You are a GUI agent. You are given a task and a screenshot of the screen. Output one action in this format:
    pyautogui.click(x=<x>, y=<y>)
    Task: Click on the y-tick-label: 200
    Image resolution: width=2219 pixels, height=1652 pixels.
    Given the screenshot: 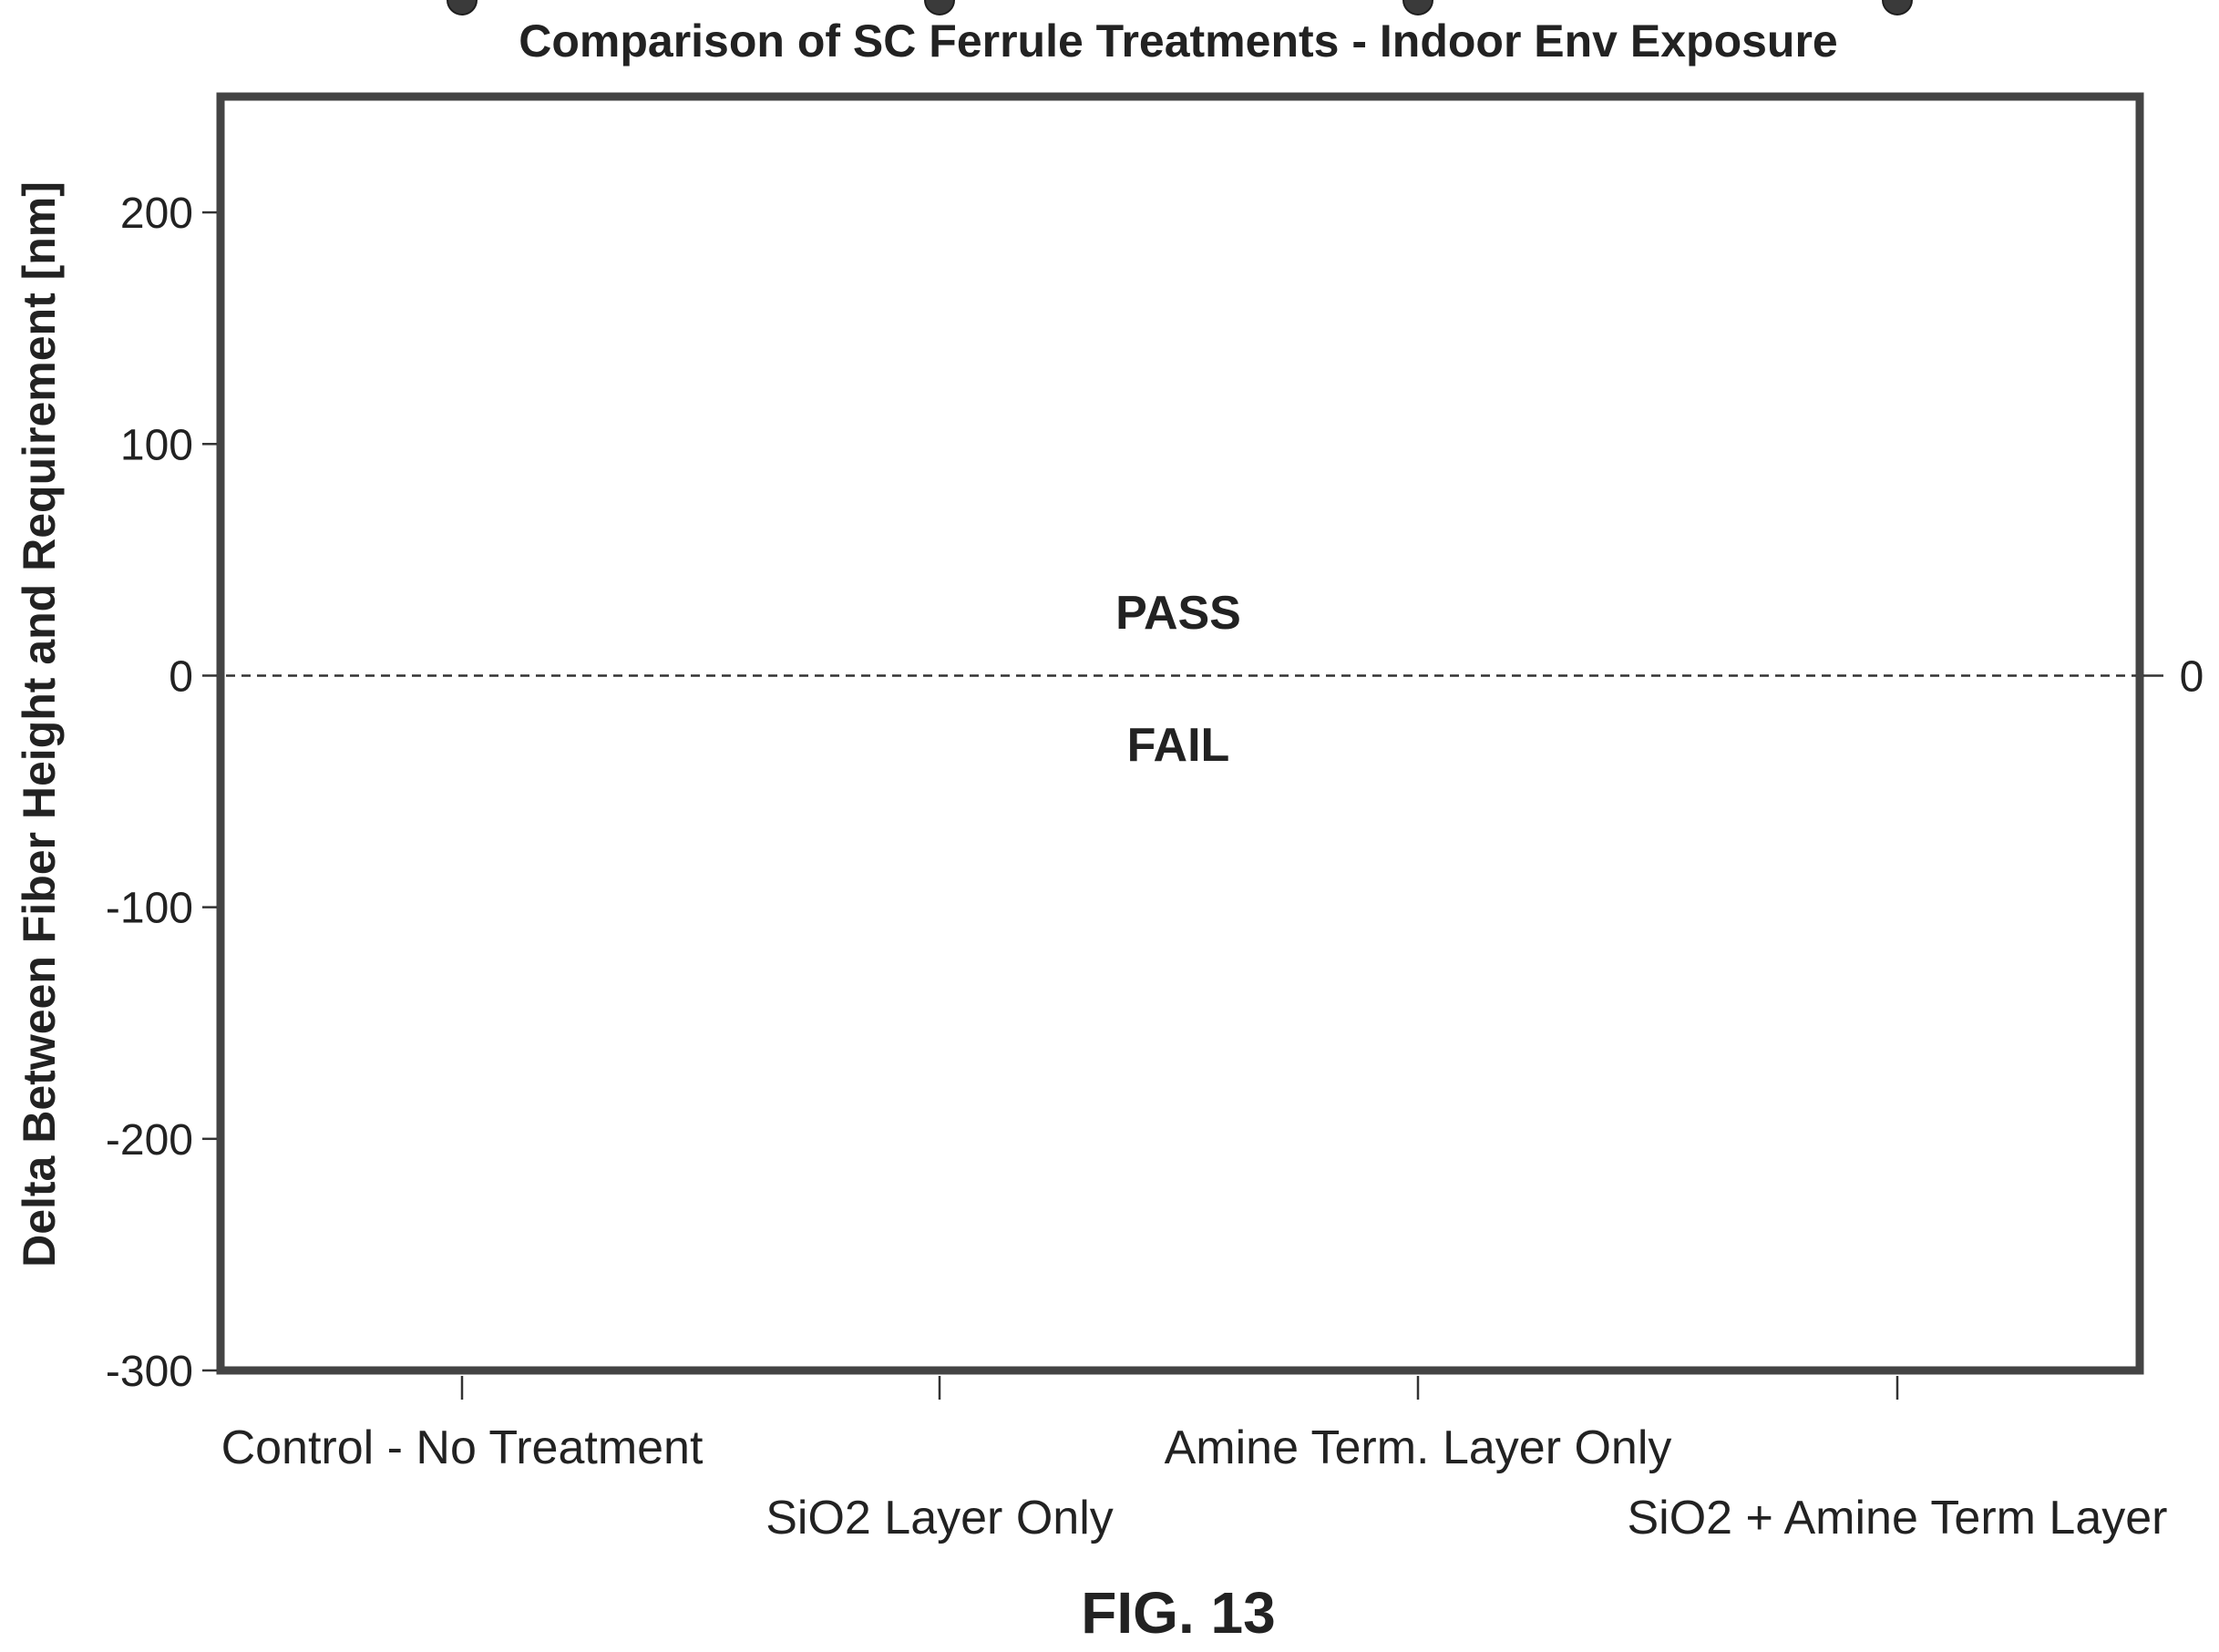 What is the action you would take?
    pyautogui.click(x=157, y=214)
    